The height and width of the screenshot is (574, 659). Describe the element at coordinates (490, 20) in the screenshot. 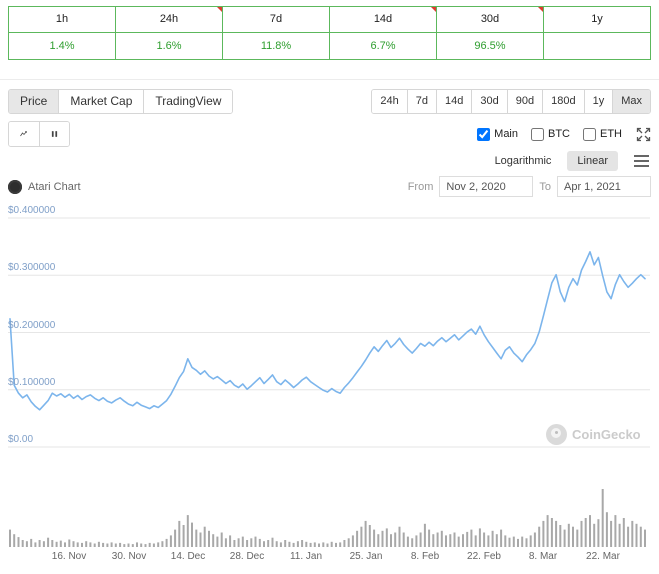

I see `perf-period-label: 30d` at that location.